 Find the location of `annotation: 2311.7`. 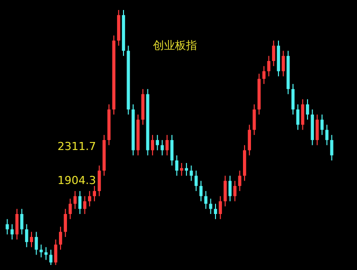

annotation: 2311.7 is located at coordinates (77, 146).